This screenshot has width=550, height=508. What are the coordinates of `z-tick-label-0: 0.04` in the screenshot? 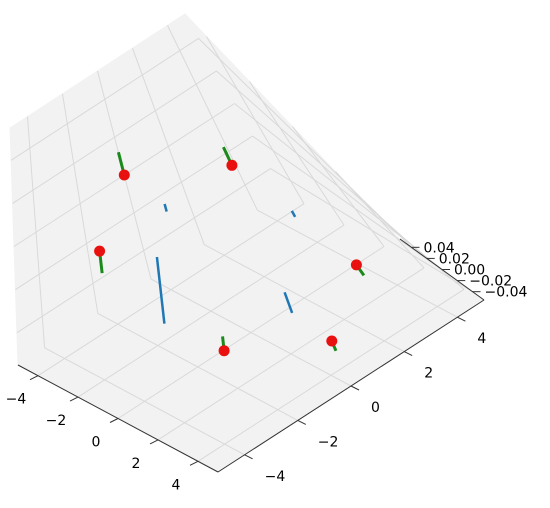 It's located at (439, 248).